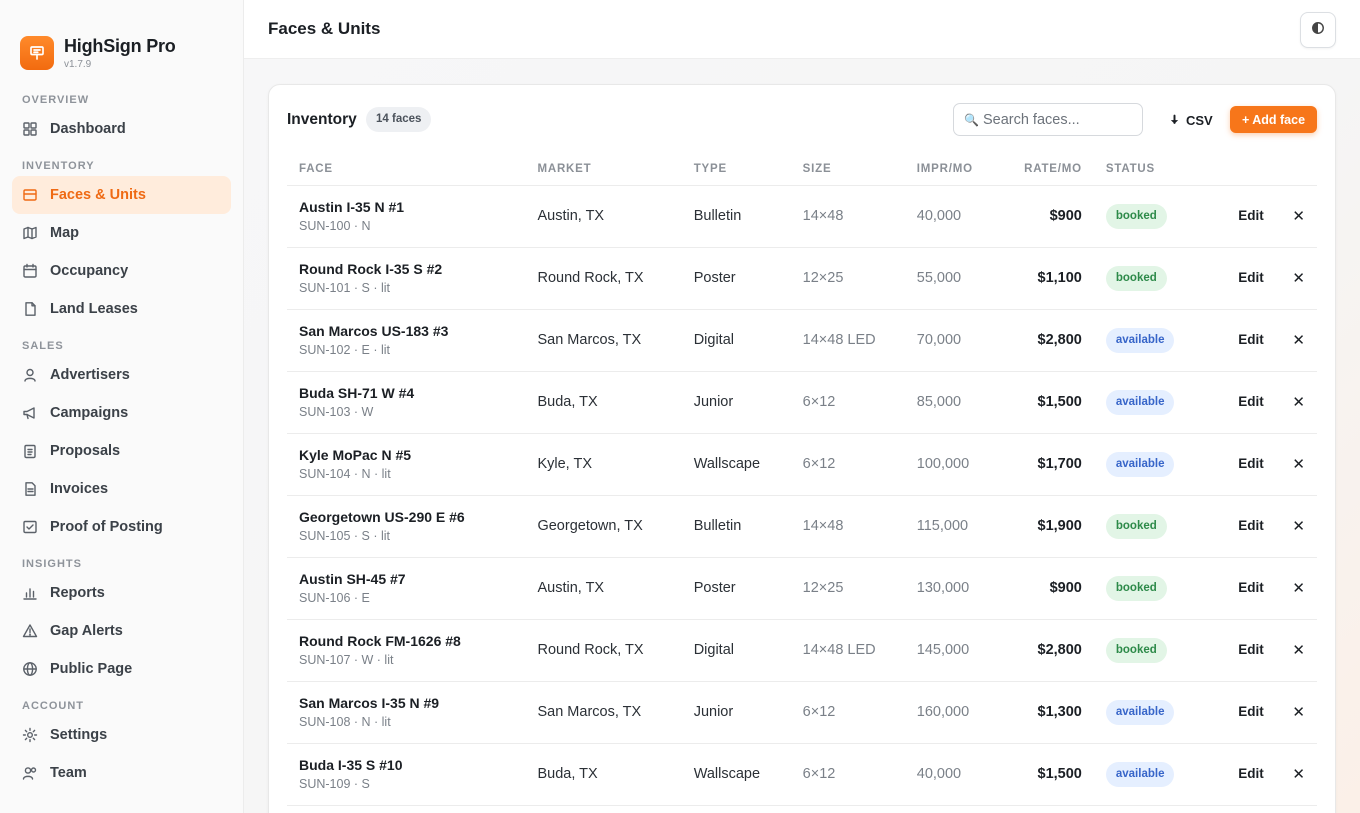 This screenshot has width=1360, height=813. Describe the element at coordinates (121, 451) in the screenshot. I see `sidebar-item-proposals: Proposals` at that location.